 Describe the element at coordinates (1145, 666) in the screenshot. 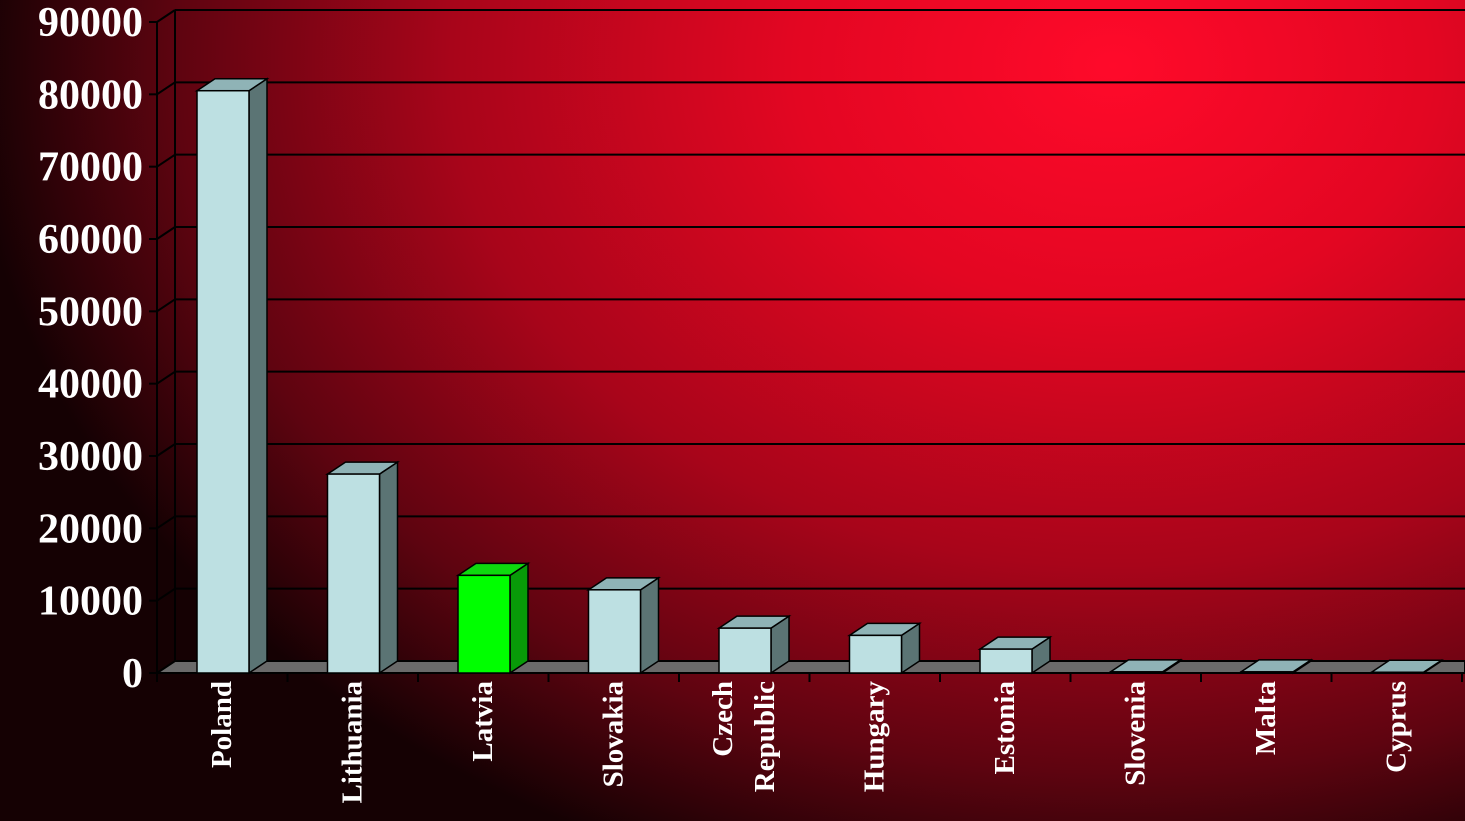

I see `bar-slovenia` at that location.